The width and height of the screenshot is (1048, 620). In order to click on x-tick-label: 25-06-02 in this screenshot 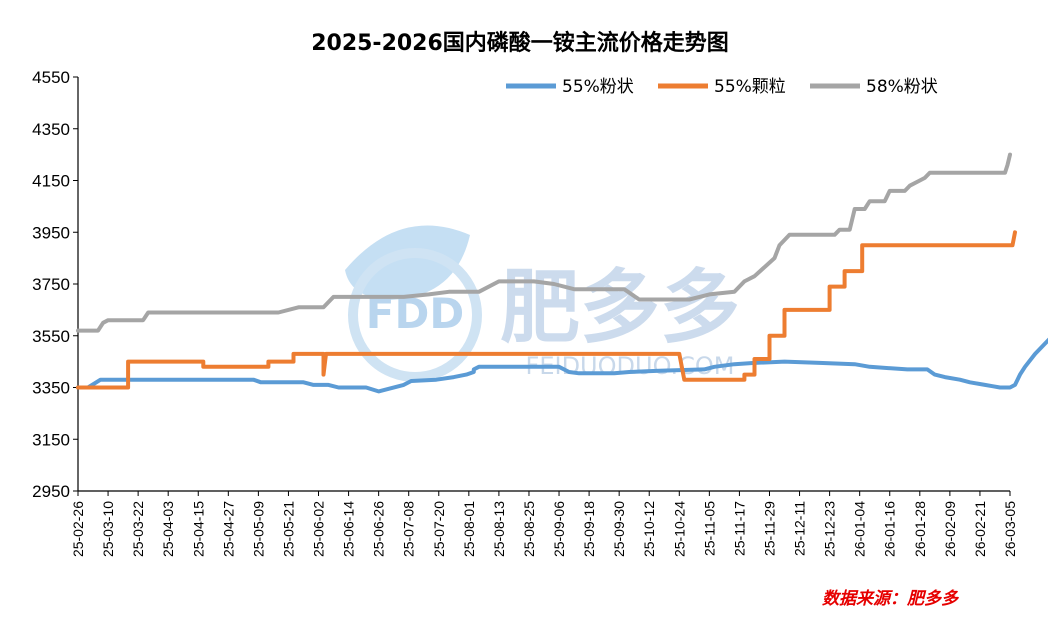, I will do `click(319, 529)`.